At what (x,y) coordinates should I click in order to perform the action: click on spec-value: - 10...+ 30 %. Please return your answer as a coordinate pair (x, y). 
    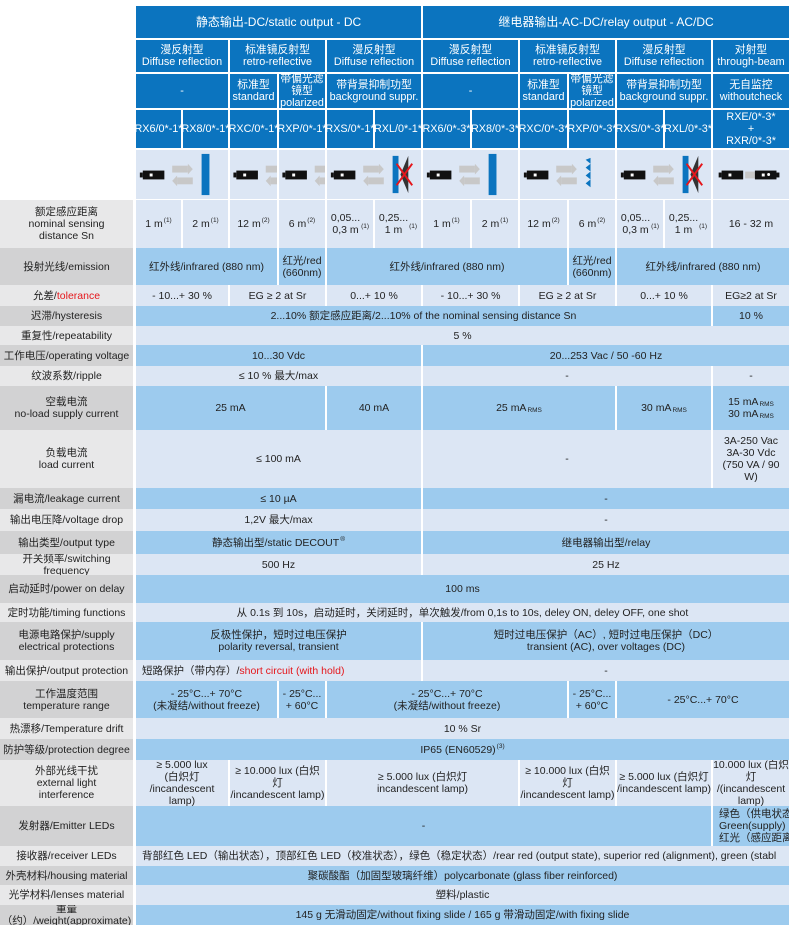
    Looking at the image, I should click on (470, 295).